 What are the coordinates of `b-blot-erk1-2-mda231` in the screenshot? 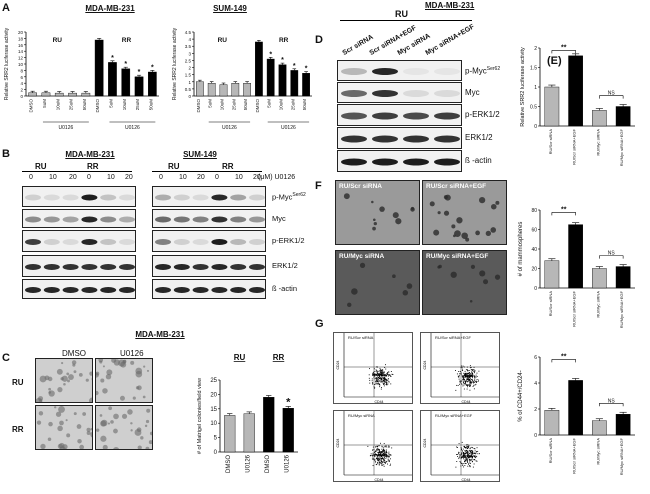 It's located at (79, 266).